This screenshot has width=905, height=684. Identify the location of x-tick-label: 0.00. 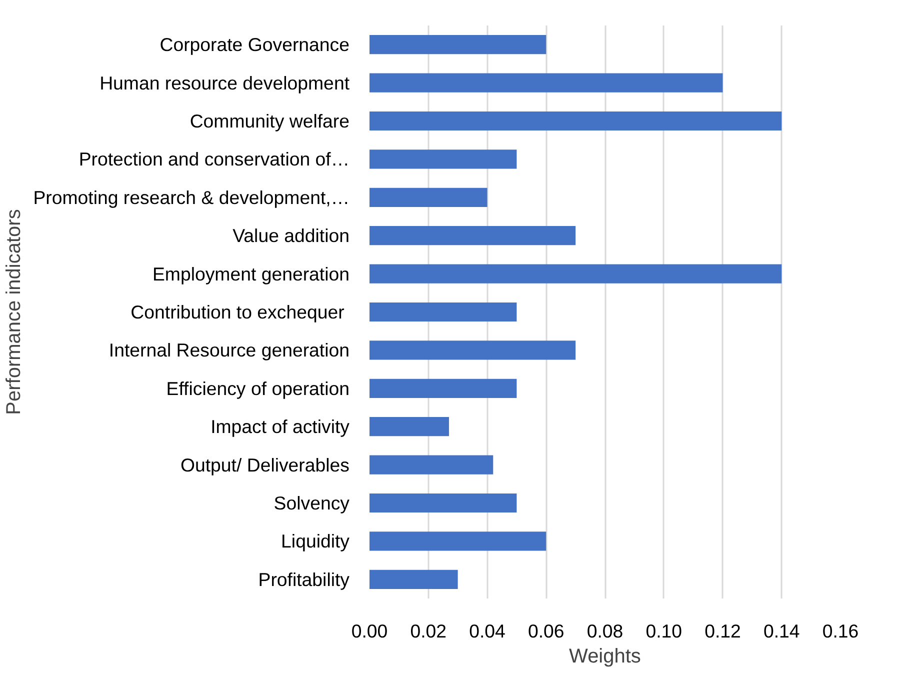
(369, 631).